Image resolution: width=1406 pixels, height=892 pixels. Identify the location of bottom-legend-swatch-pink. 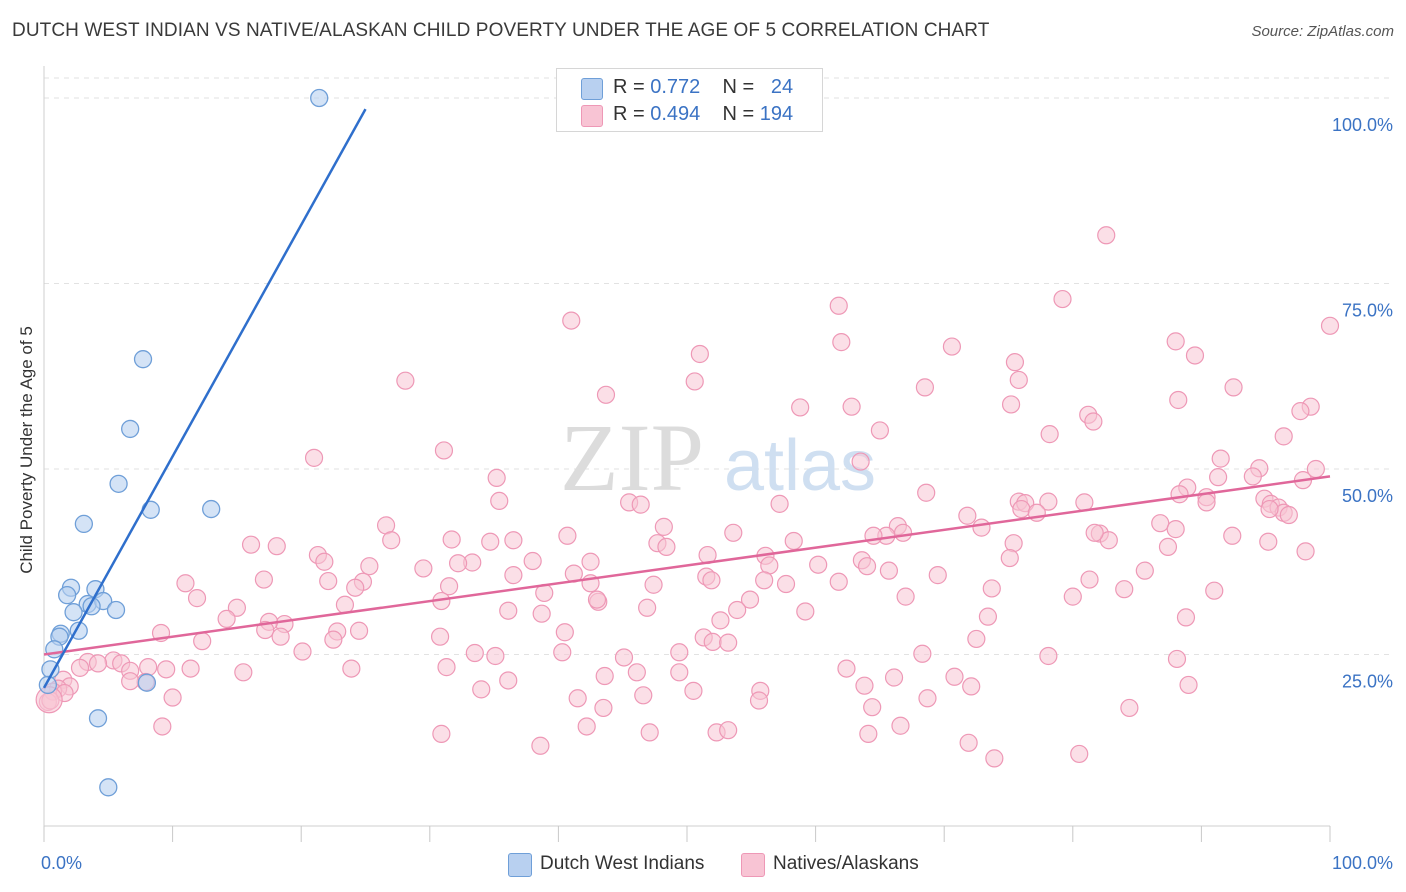
(753, 865).